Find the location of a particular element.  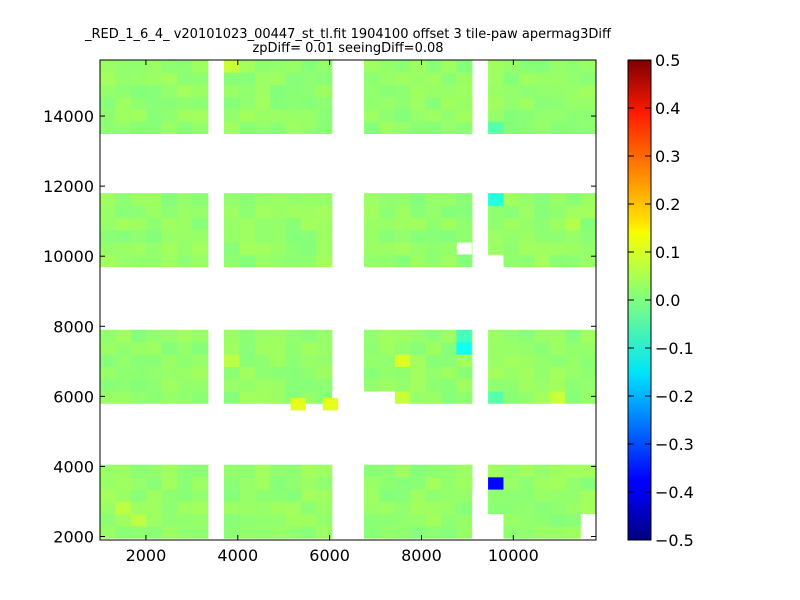

colorbar-tick-label: −0.1 is located at coordinates (674, 348).